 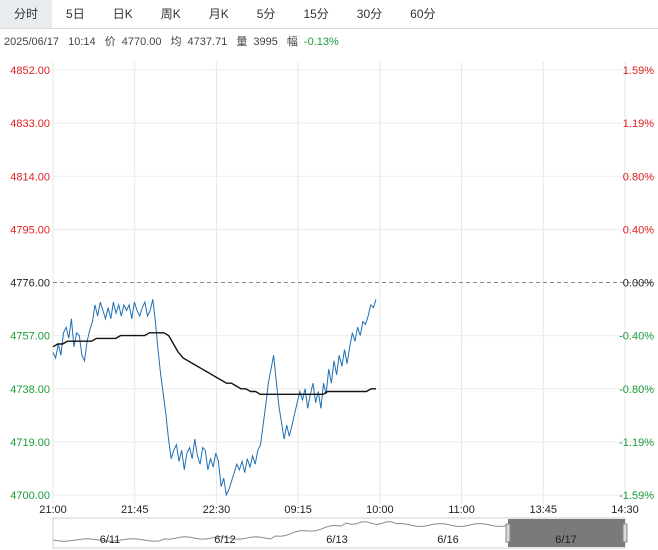 What do you see at coordinates (566, 533) in the screenshot?
I see `navigator-selection` at bounding box center [566, 533].